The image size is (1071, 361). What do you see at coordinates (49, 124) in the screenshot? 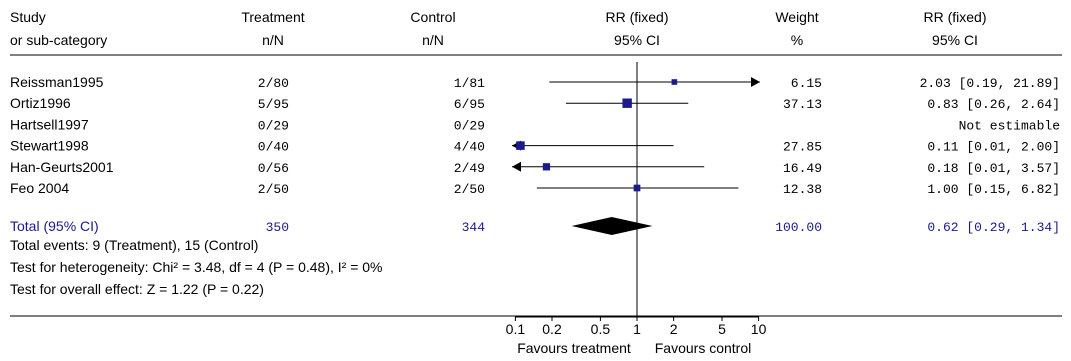
I see `study-name: Hartsell1997` at bounding box center [49, 124].